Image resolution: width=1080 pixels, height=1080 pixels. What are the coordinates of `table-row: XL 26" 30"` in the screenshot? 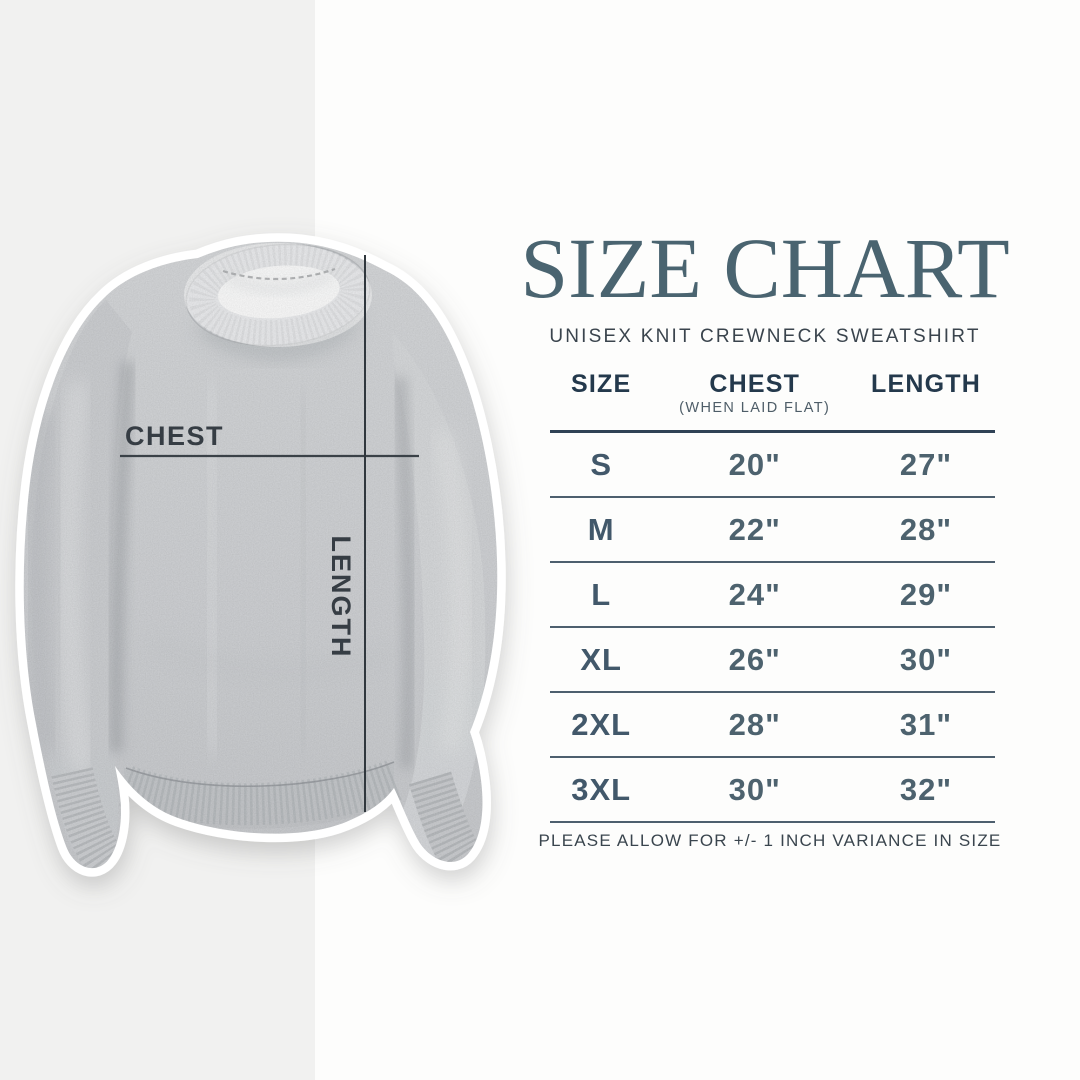 It's located at (772, 660).